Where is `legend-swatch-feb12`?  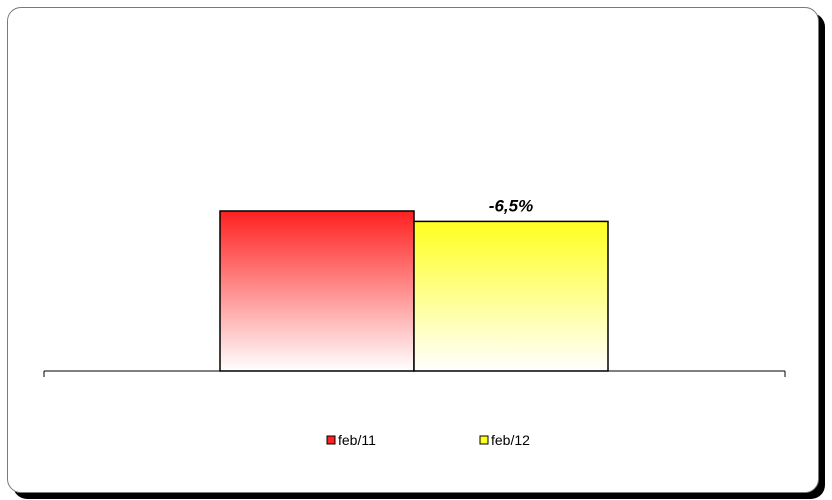 legend-swatch-feb12 is located at coordinates (484, 440).